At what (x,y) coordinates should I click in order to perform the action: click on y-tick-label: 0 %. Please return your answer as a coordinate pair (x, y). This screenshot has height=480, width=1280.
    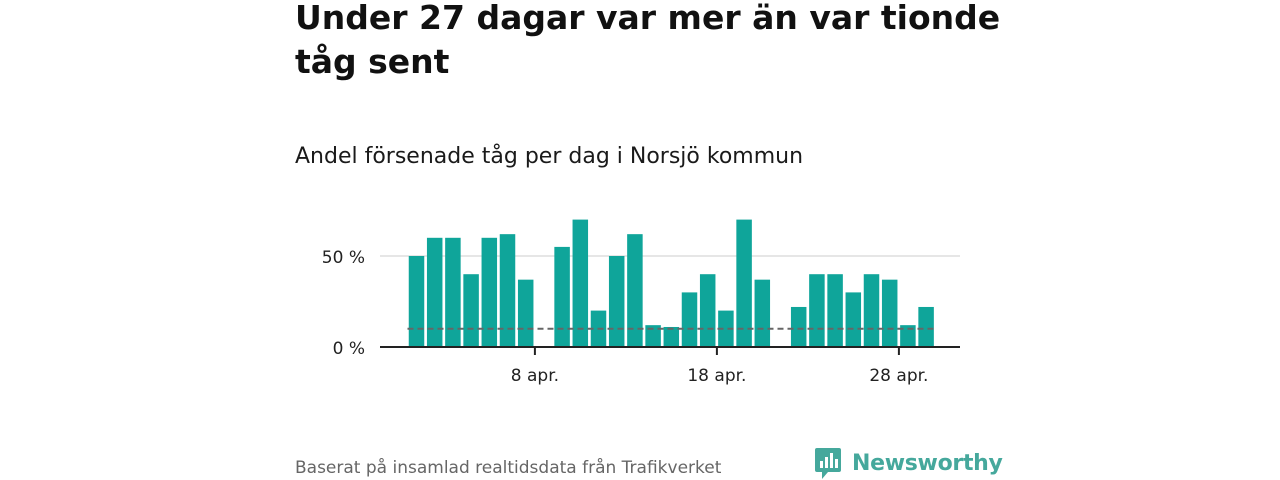
    Looking at the image, I should click on (349, 349).